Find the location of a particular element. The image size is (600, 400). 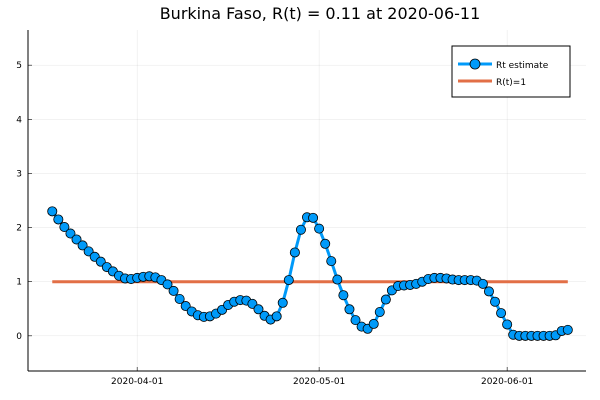

legend-ref-label: R(t)=1 is located at coordinates (511, 83).